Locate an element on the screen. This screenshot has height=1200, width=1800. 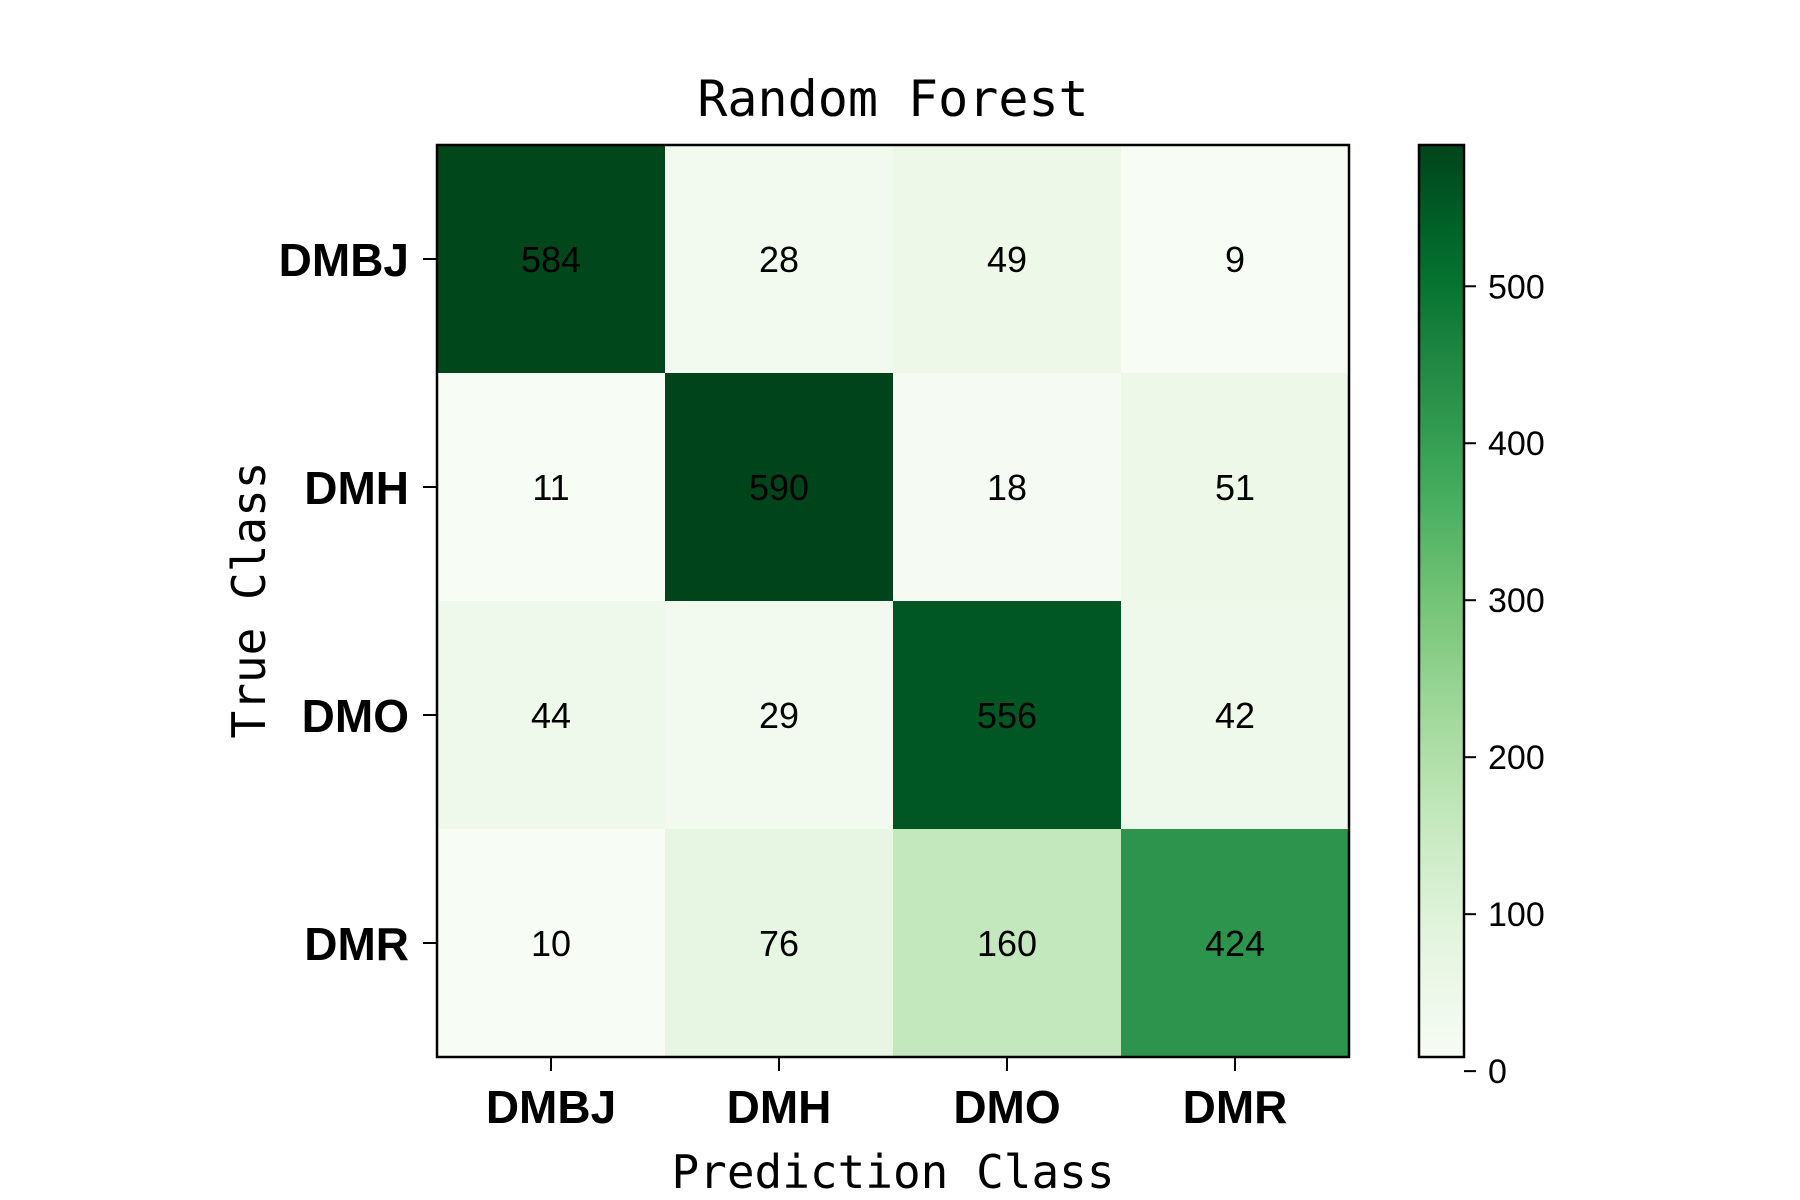
cell-value-r1-c0: 11 is located at coordinates (550, 487).